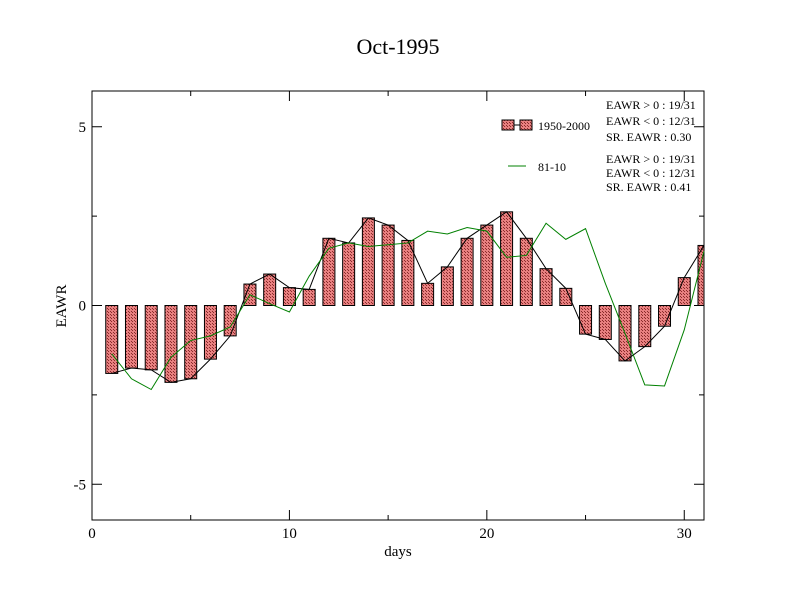  What do you see at coordinates (508, 125) in the screenshot?
I see `legend-bar-swatch-left` at bounding box center [508, 125].